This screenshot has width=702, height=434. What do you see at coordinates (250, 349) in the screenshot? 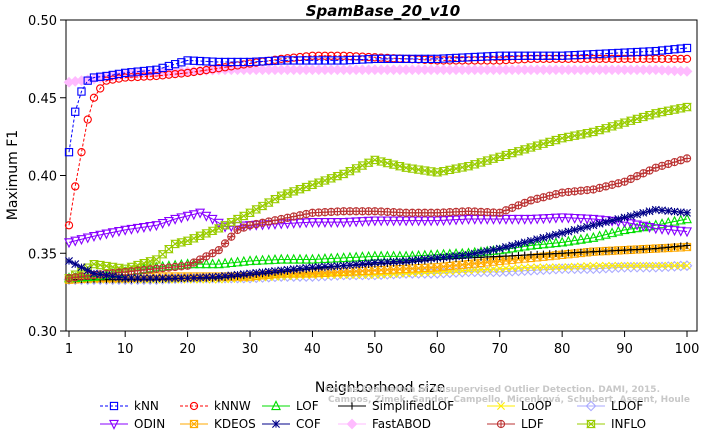
I see `x-tick-label: 30` at bounding box center [250, 349].